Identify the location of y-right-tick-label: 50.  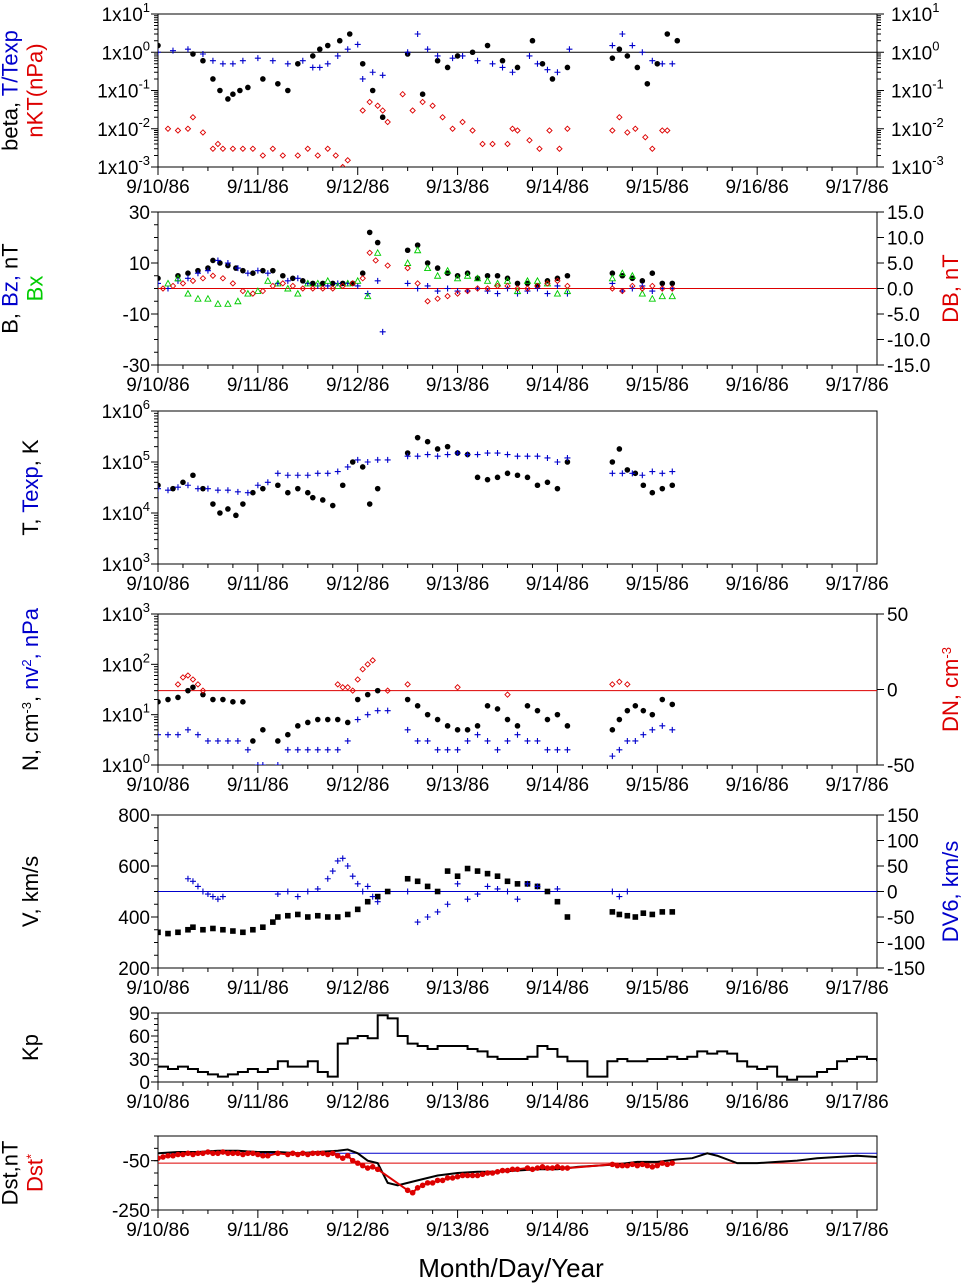
(897, 867).